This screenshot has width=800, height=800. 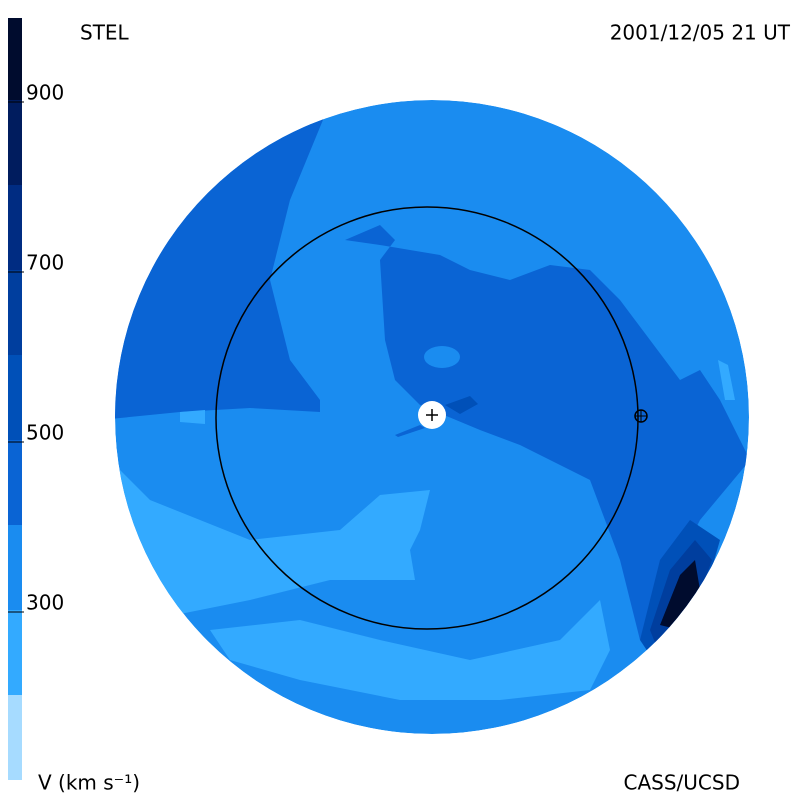 What do you see at coordinates (641, 416) in the screenshot?
I see `earth-marker` at bounding box center [641, 416].